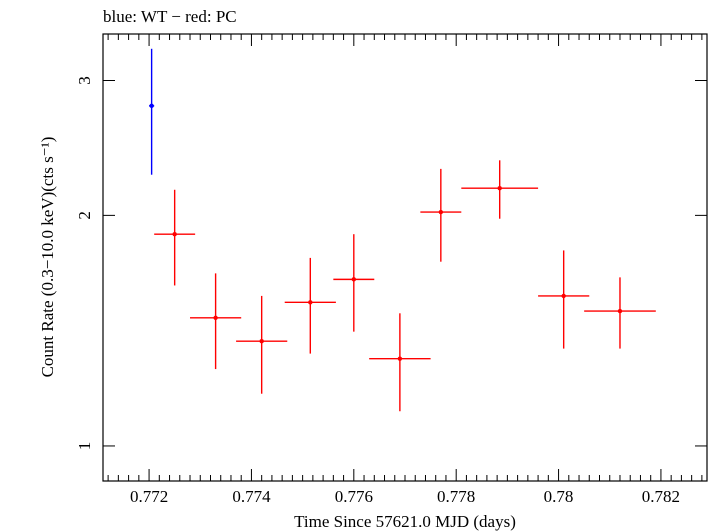 Image resolution: width=709 pixels, height=532 pixels. Describe the element at coordinates (456, 496) in the screenshot. I see `x-tick-label: 0.778` at that location.